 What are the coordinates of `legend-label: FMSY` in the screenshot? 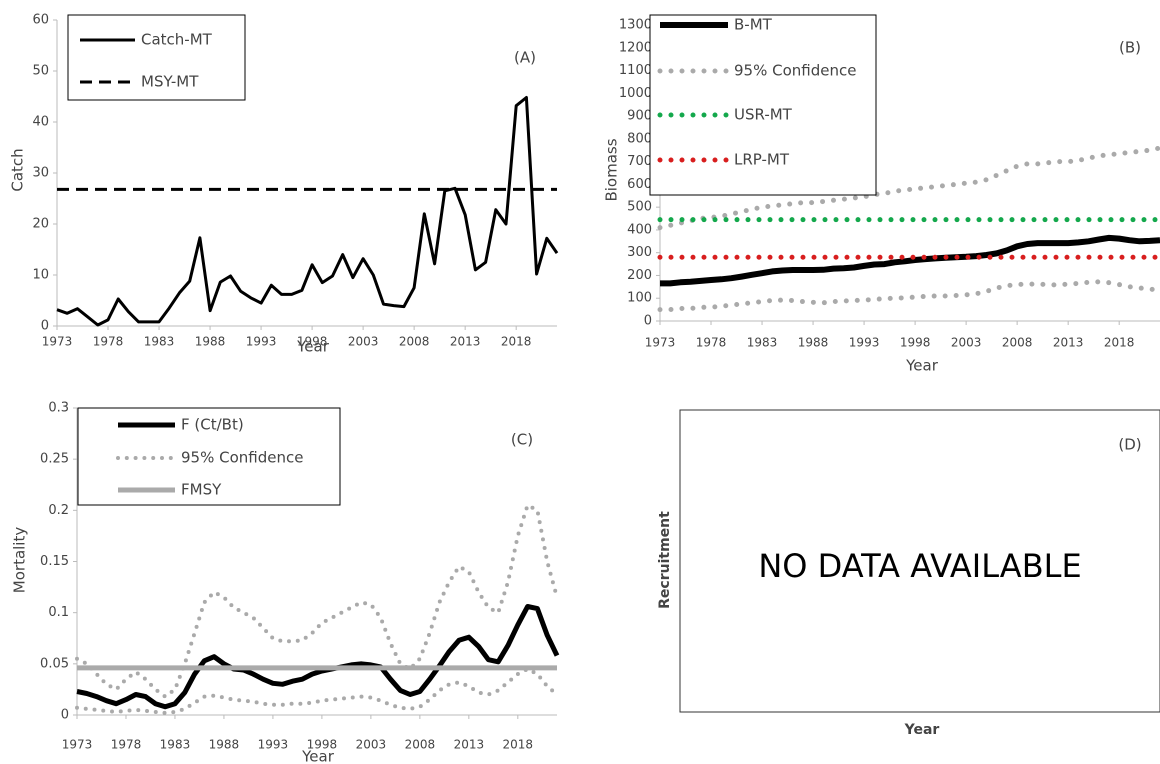 It's located at (201, 490).